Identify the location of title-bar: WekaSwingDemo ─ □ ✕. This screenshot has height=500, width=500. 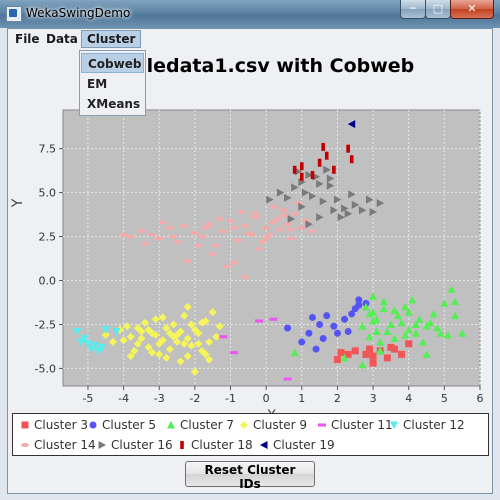
(250, 14).